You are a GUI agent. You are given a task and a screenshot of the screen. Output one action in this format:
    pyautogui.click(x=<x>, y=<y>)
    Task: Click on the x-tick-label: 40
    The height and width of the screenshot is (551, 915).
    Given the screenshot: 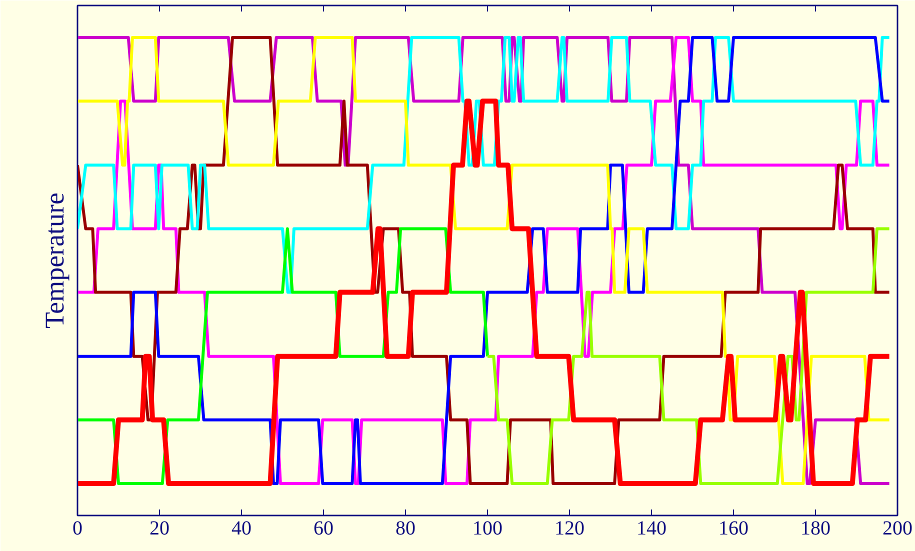 What is the action you would take?
    pyautogui.click(x=242, y=529)
    